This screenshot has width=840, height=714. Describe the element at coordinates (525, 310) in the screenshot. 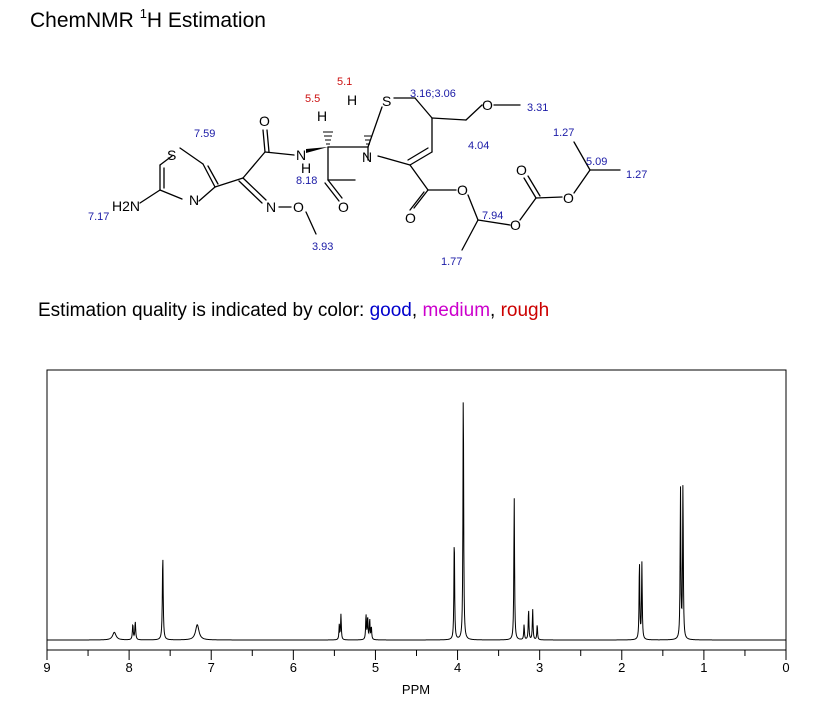

I see `quality-rough: rough` at that location.